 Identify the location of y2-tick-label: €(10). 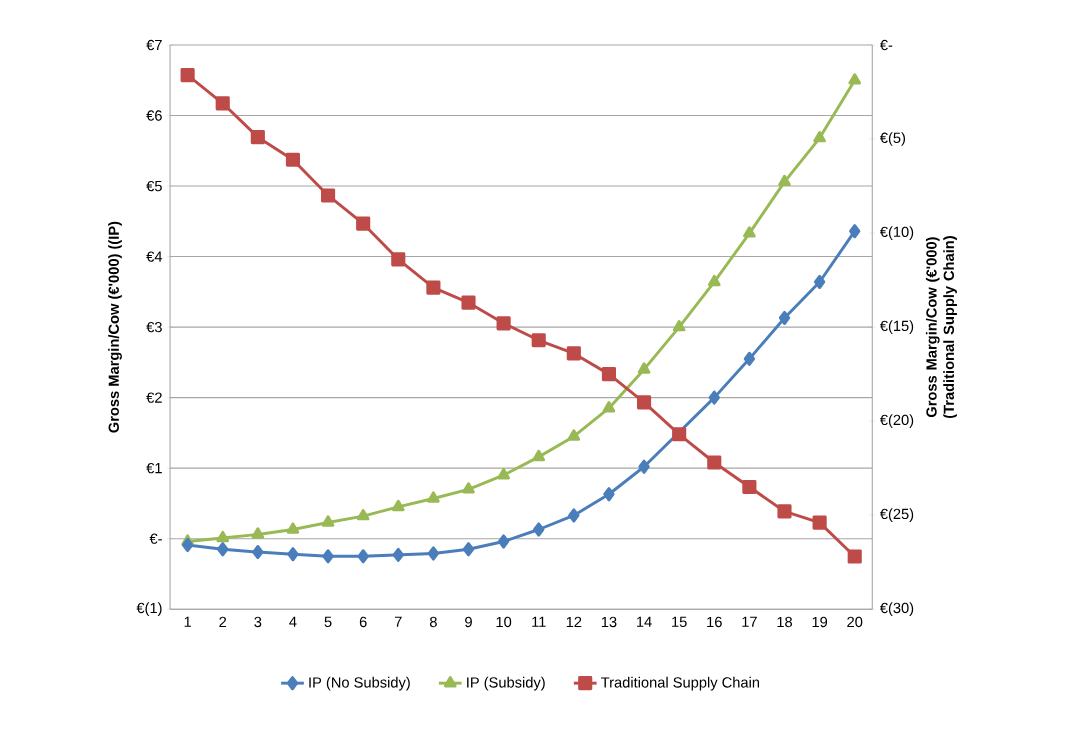
(896, 233).